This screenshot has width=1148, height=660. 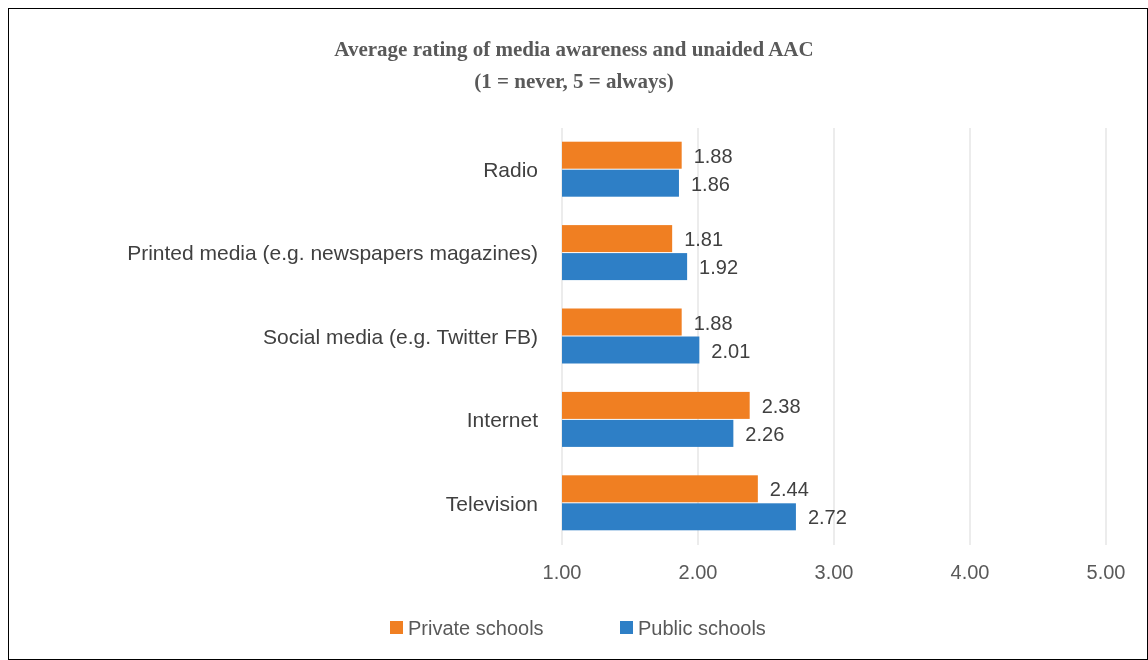 What do you see at coordinates (731, 350) in the screenshot?
I see `data-label: 2.01` at bounding box center [731, 350].